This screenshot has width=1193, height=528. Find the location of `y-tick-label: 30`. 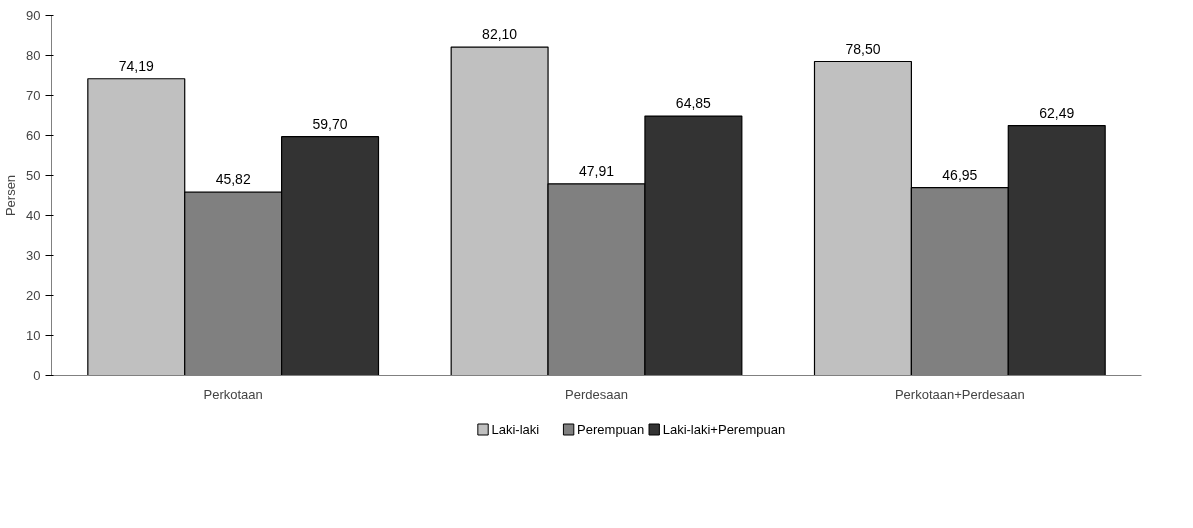

y-tick-label: 30 is located at coordinates (33, 255).